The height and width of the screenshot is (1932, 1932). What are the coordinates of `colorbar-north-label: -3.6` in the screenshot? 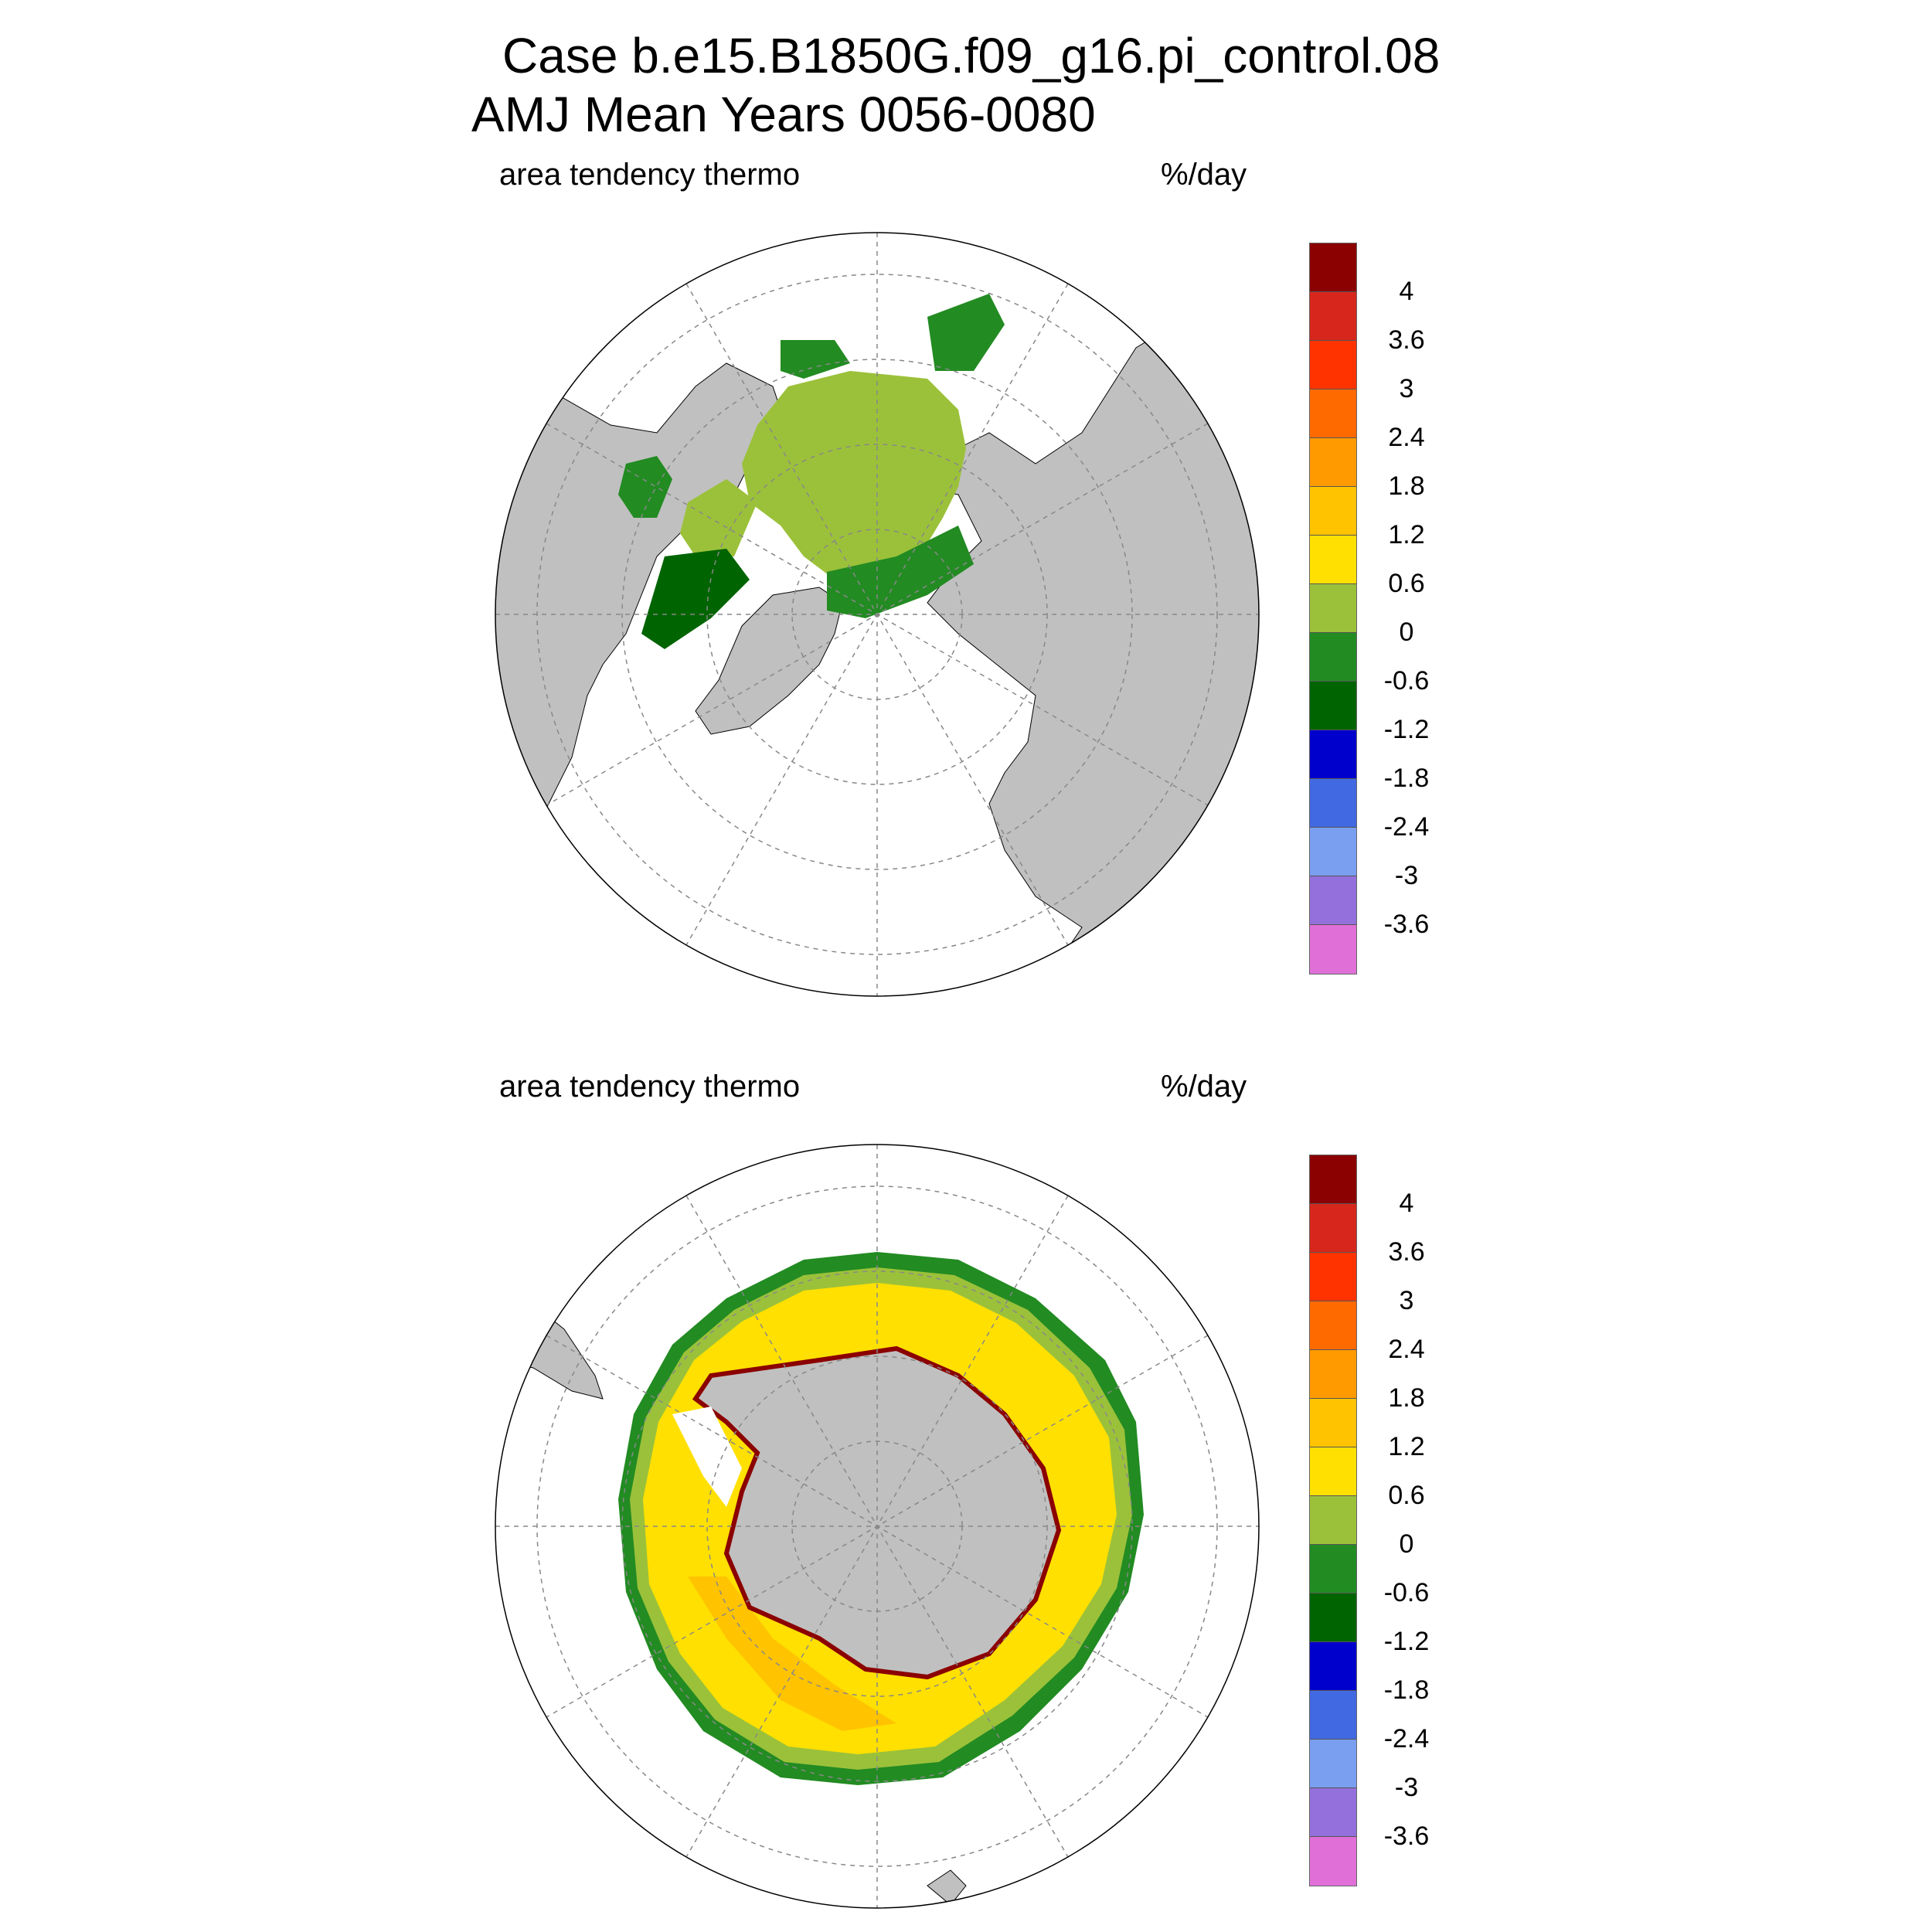 It's located at (1406, 925).